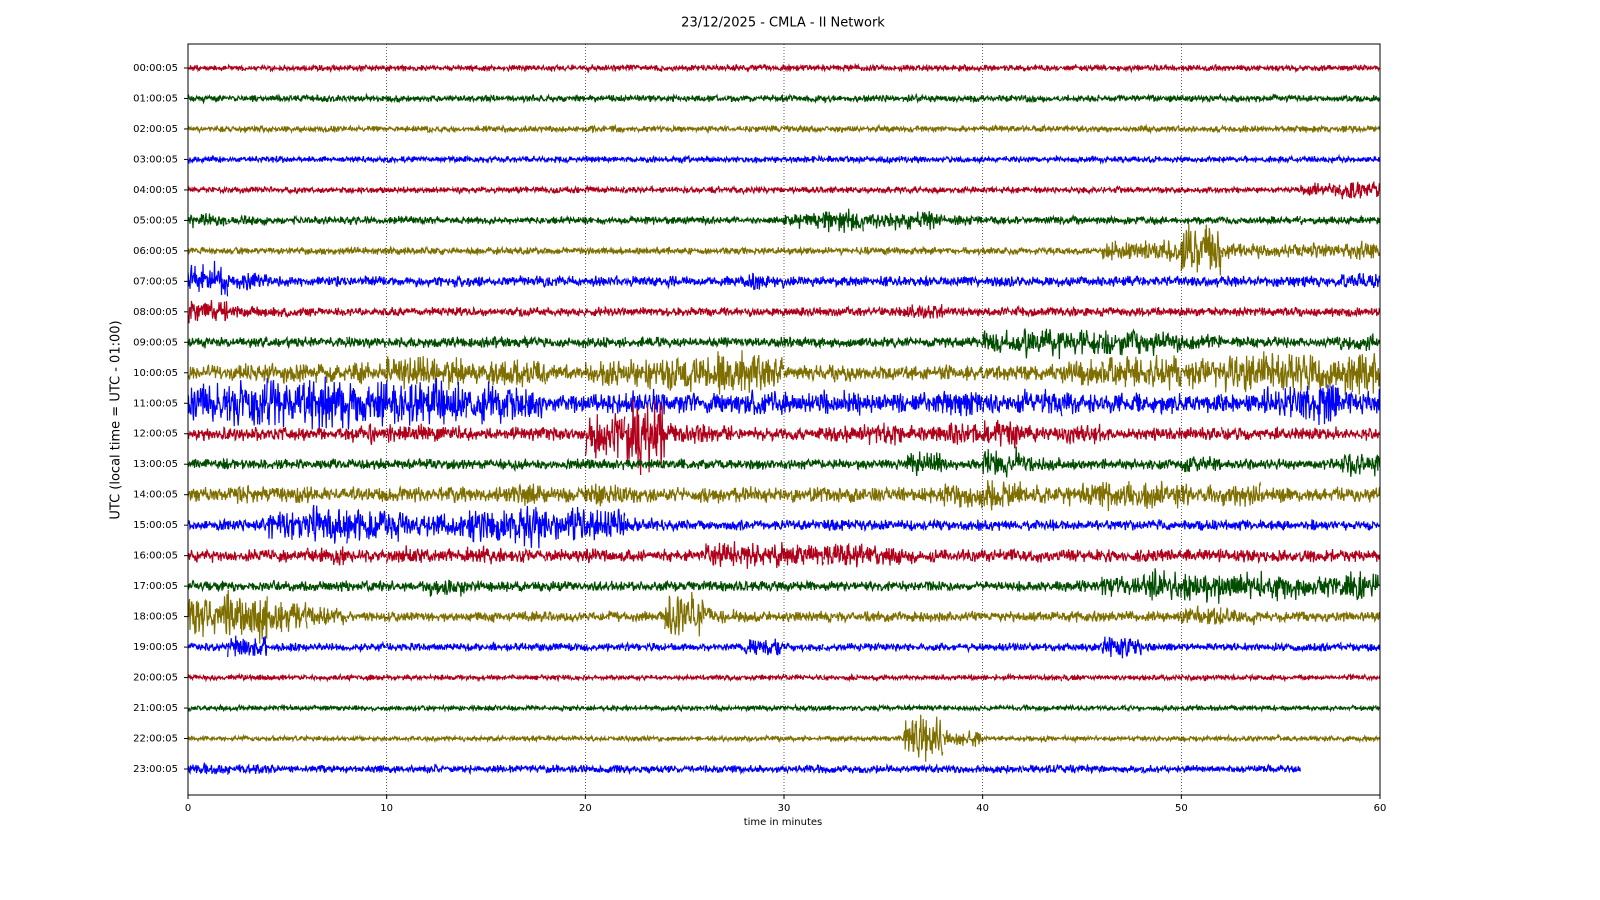 This screenshot has height=900, width=1600. What do you see at coordinates (155, 525) in the screenshot?
I see `y-tick-label: 15:00:05` at bounding box center [155, 525].